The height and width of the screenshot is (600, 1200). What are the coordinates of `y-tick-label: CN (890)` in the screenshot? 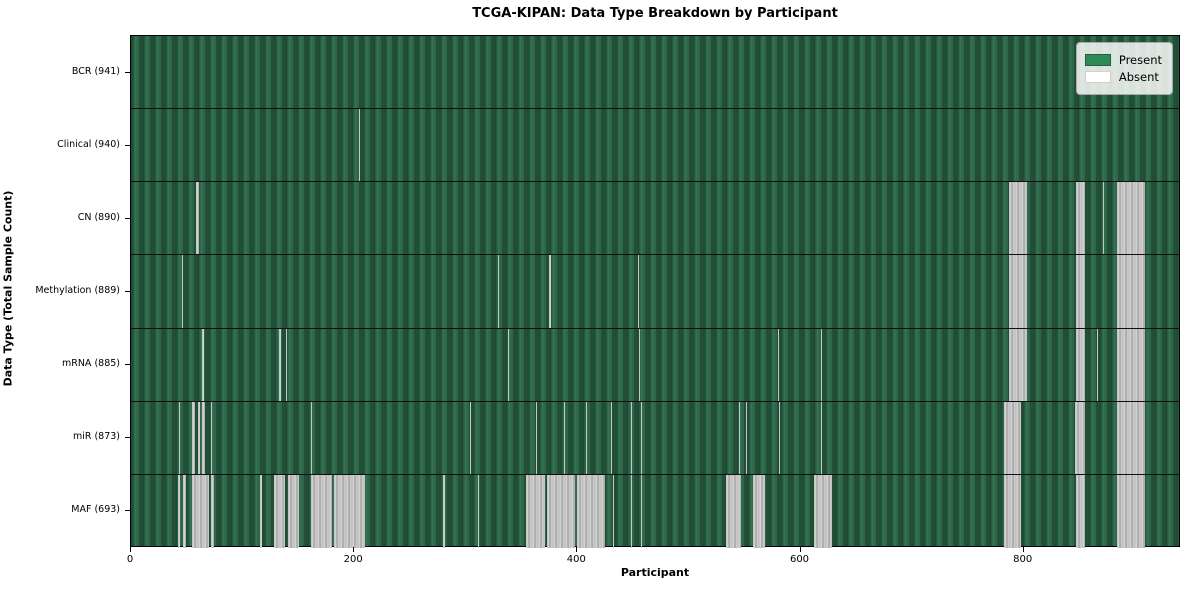 It's located at (98, 217).